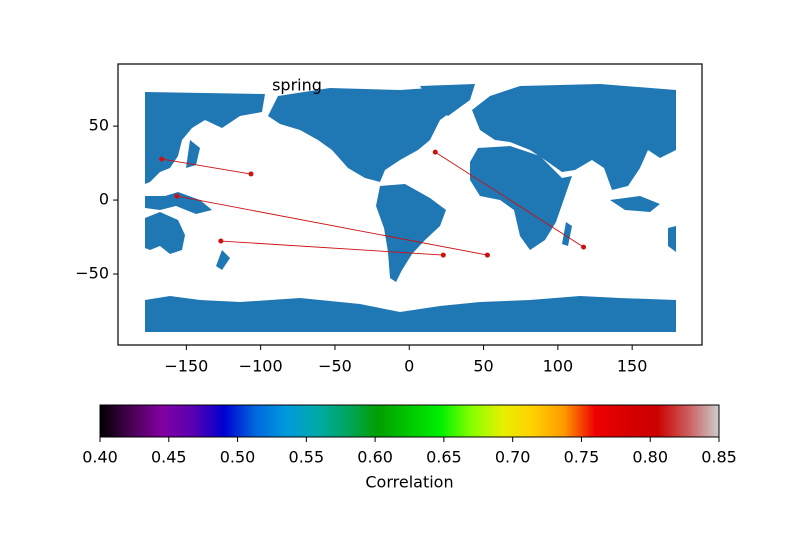  I want to click on y-tick-label: −50, so click(92, 273).